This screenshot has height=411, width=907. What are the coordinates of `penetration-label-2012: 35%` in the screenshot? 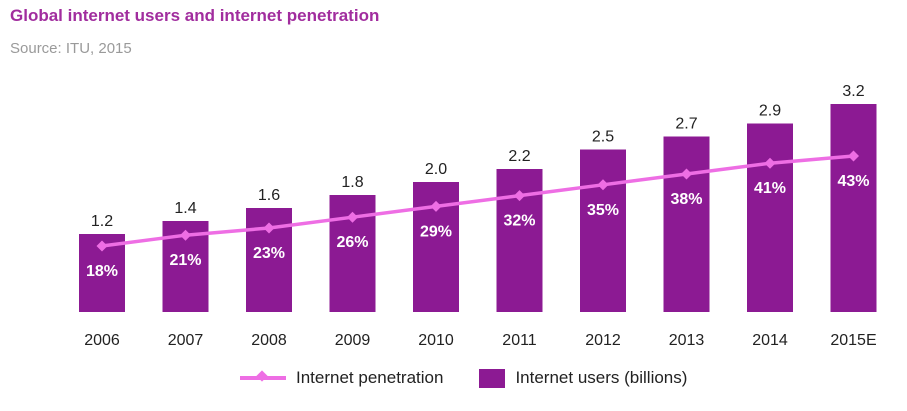 It's located at (603, 210).